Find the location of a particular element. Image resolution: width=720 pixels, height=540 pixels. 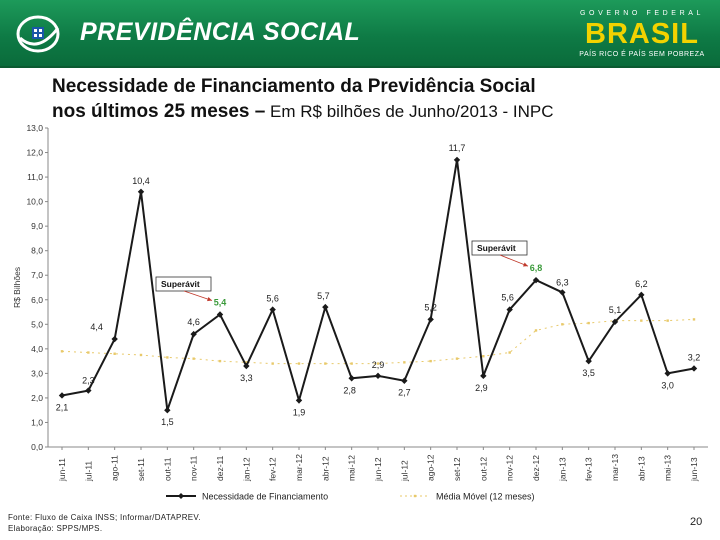

brand-title: PREVIDÊNCIA SOCIAL is located at coordinates (220, 32).